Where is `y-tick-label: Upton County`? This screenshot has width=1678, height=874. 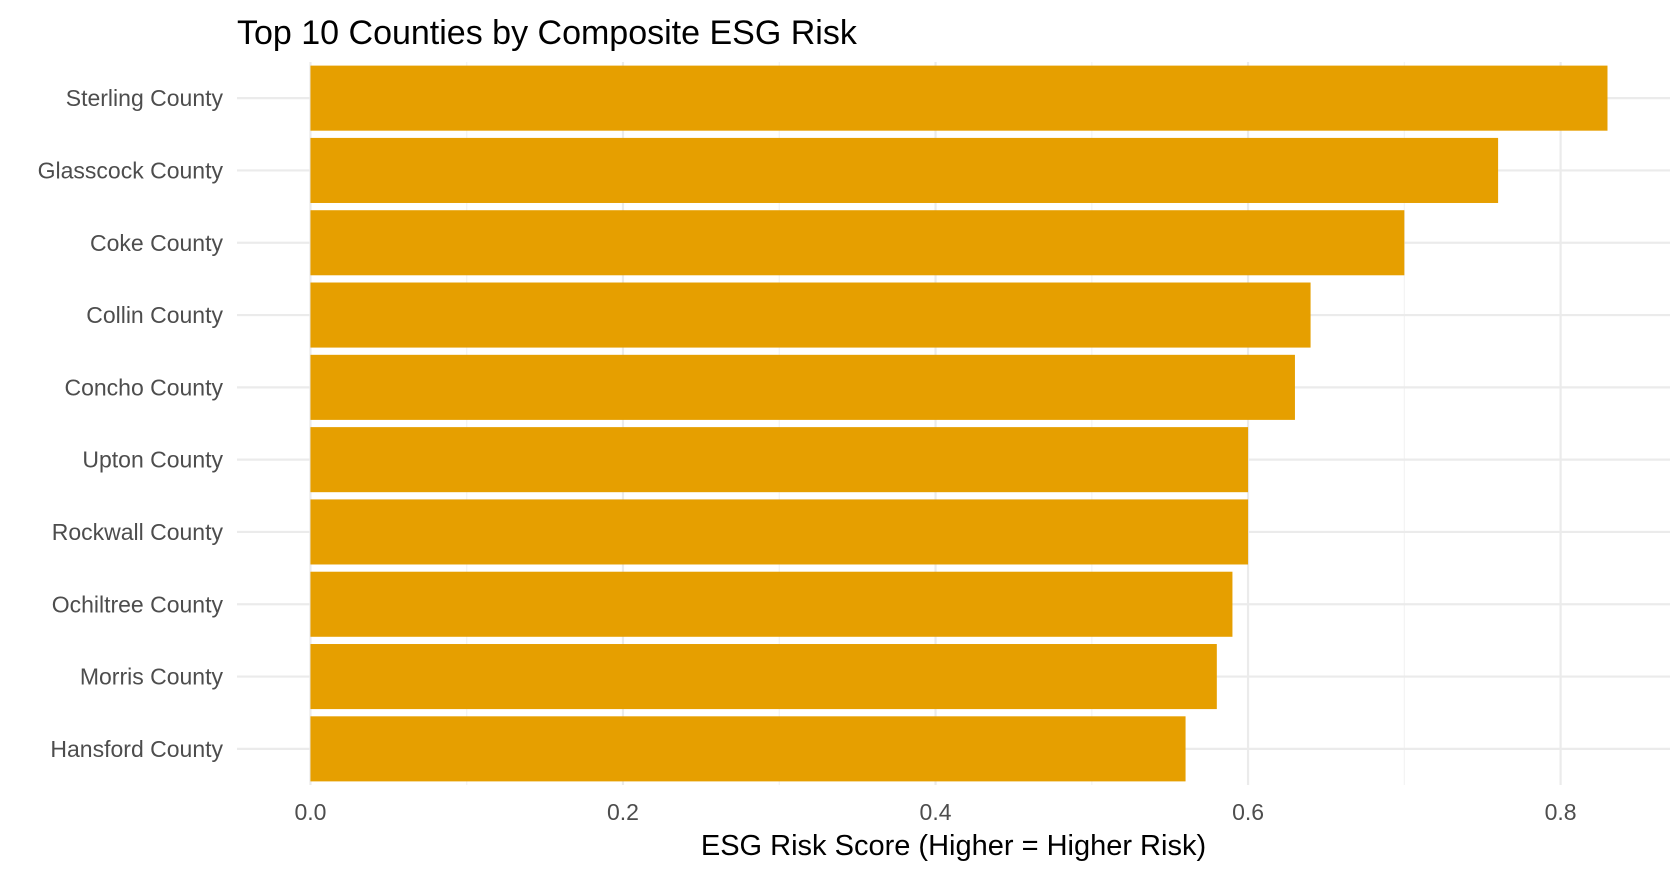
y-tick-label: Upton County is located at coordinates (152, 460).